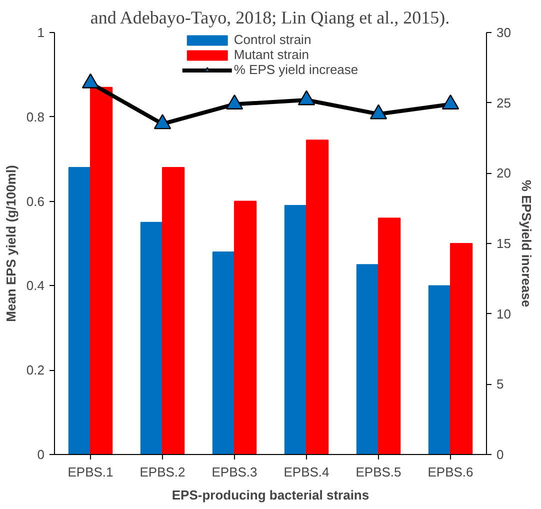 This screenshot has width=541, height=509. What do you see at coordinates (41, 32) in the screenshot?
I see `y-tick-label: 1` at bounding box center [41, 32].